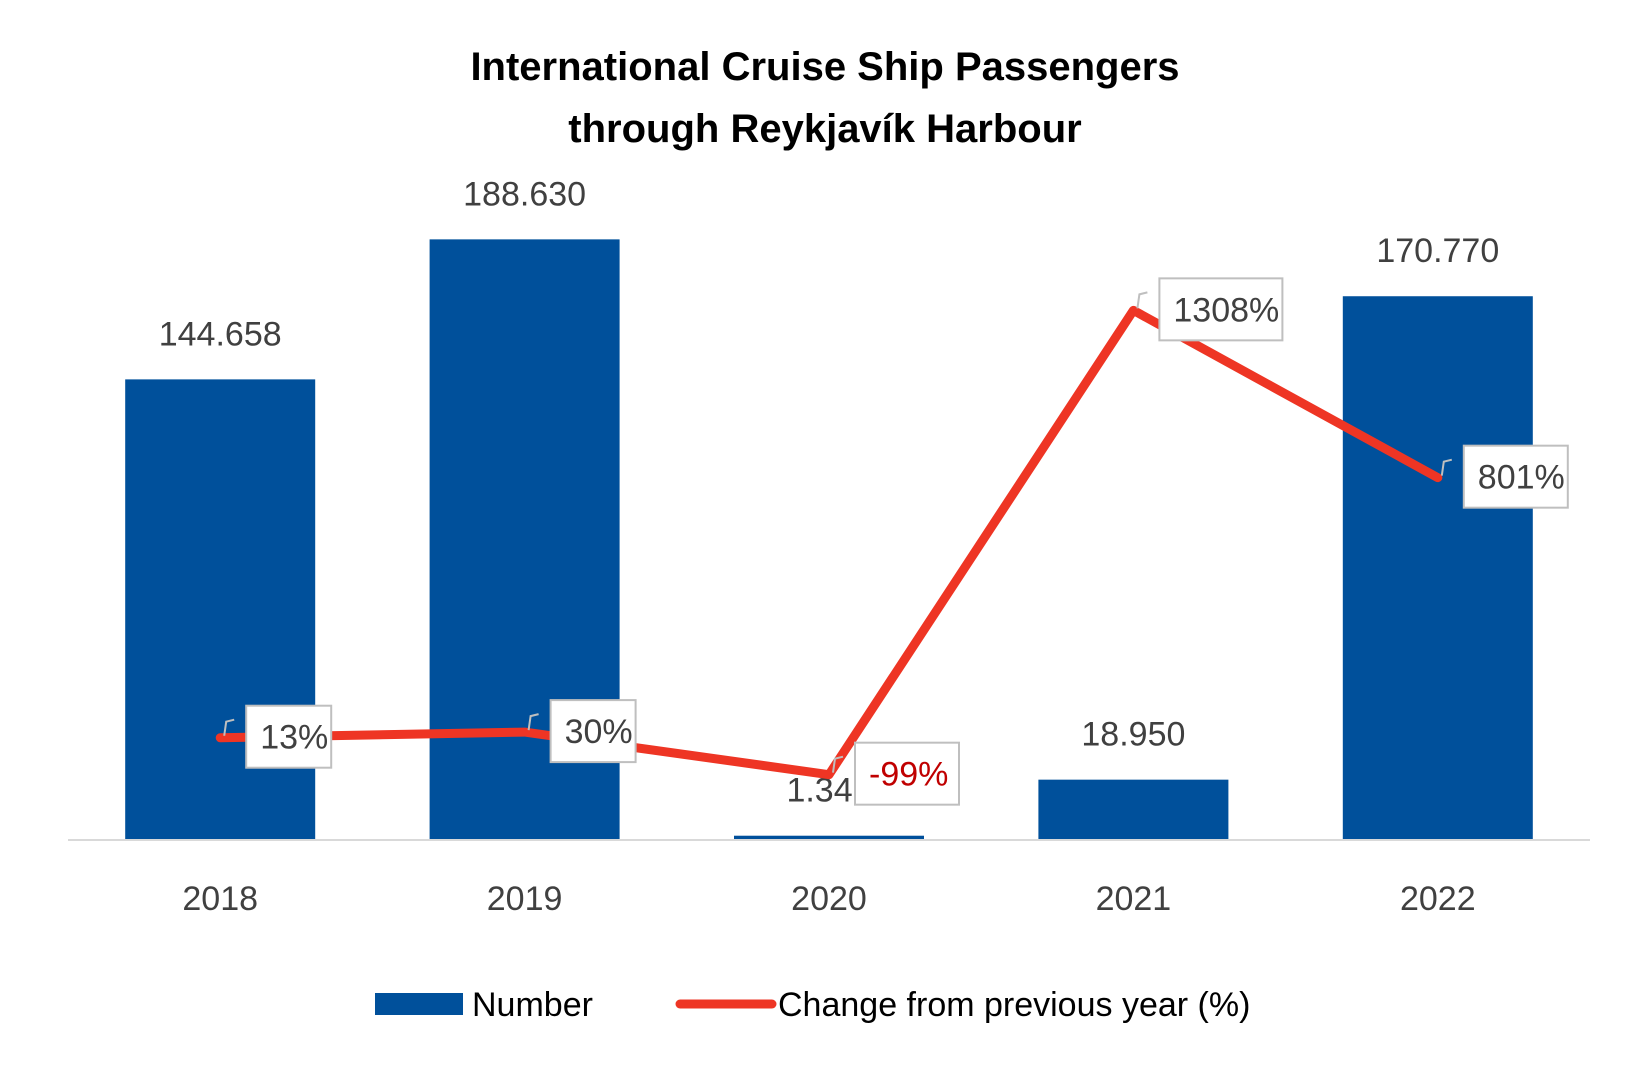 This screenshot has width=1650, height=1067. What do you see at coordinates (824, 129) in the screenshot?
I see `chart-title-line-2: through Reykjavík Harbour` at bounding box center [824, 129].